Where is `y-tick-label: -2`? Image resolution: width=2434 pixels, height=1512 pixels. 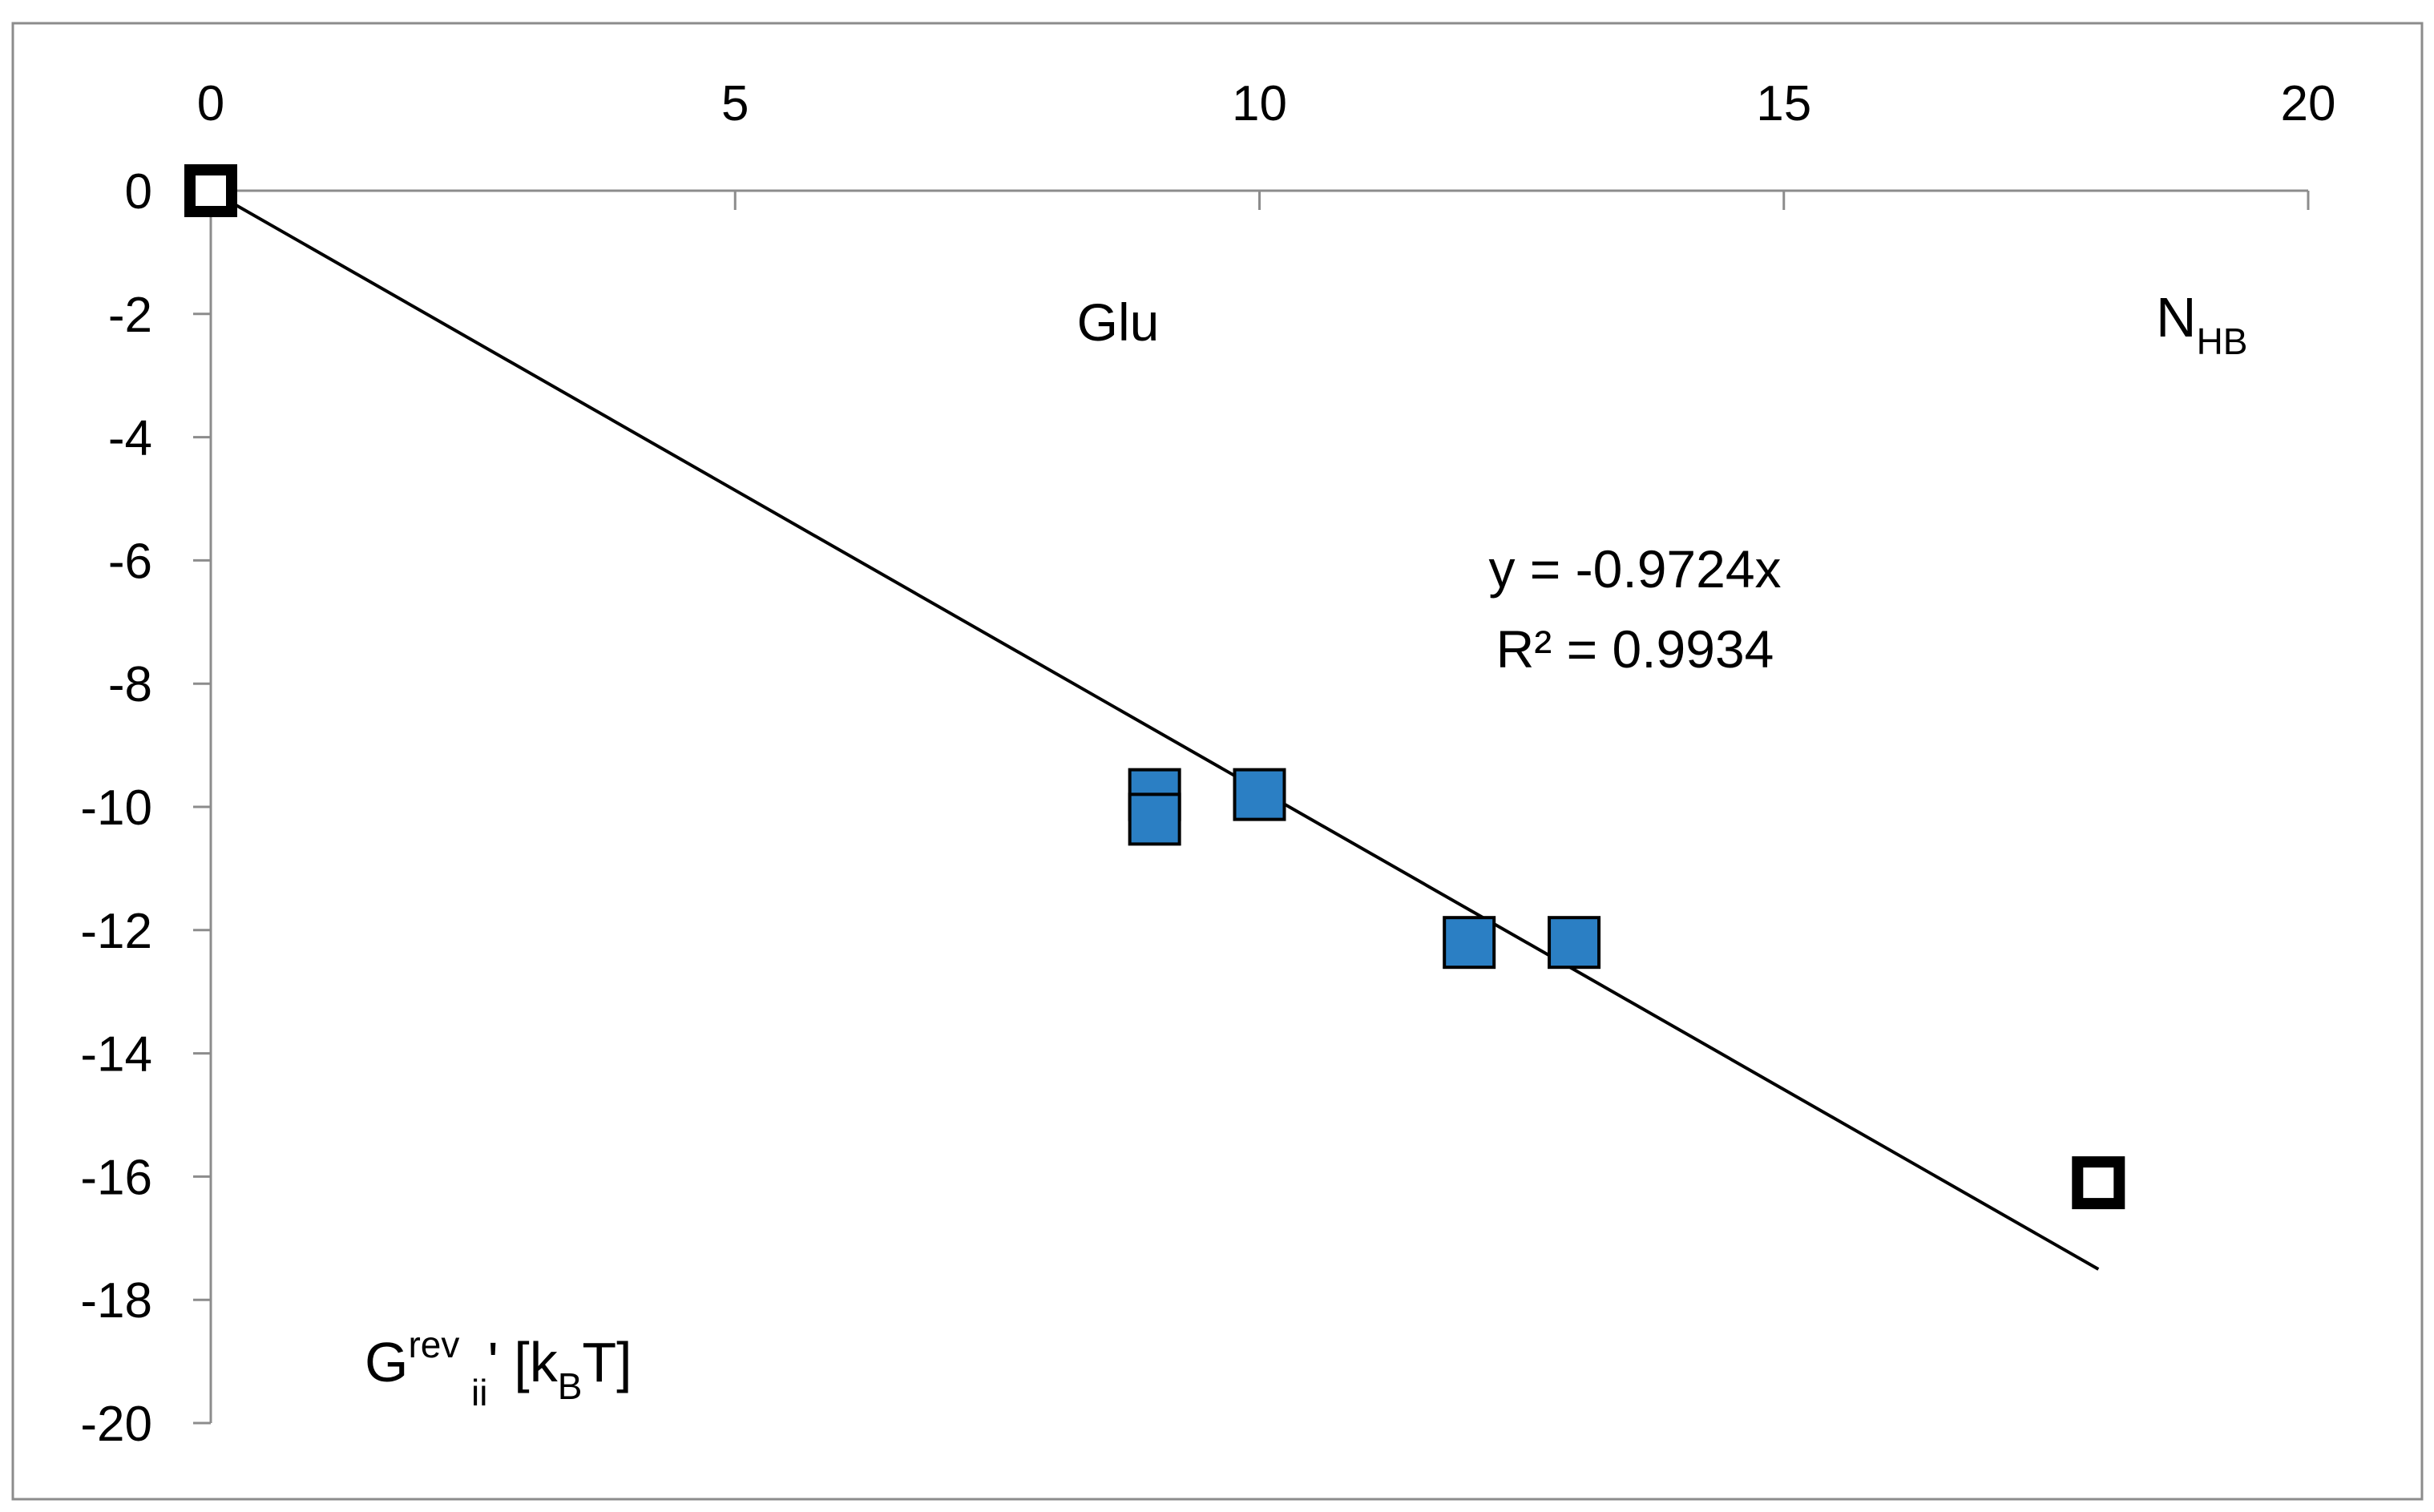
y-tick-label: -2 is located at coordinates (130, 315).